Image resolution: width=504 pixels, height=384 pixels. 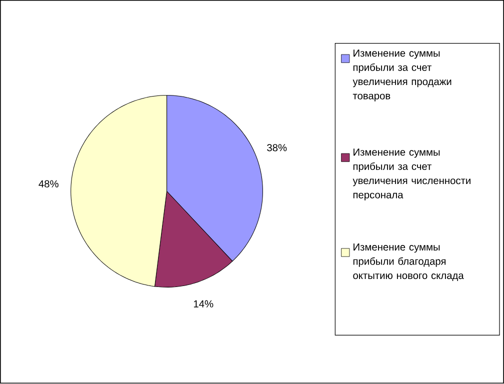 What do you see at coordinates (277, 148) in the screenshot?
I see `data-label: 38%` at bounding box center [277, 148].